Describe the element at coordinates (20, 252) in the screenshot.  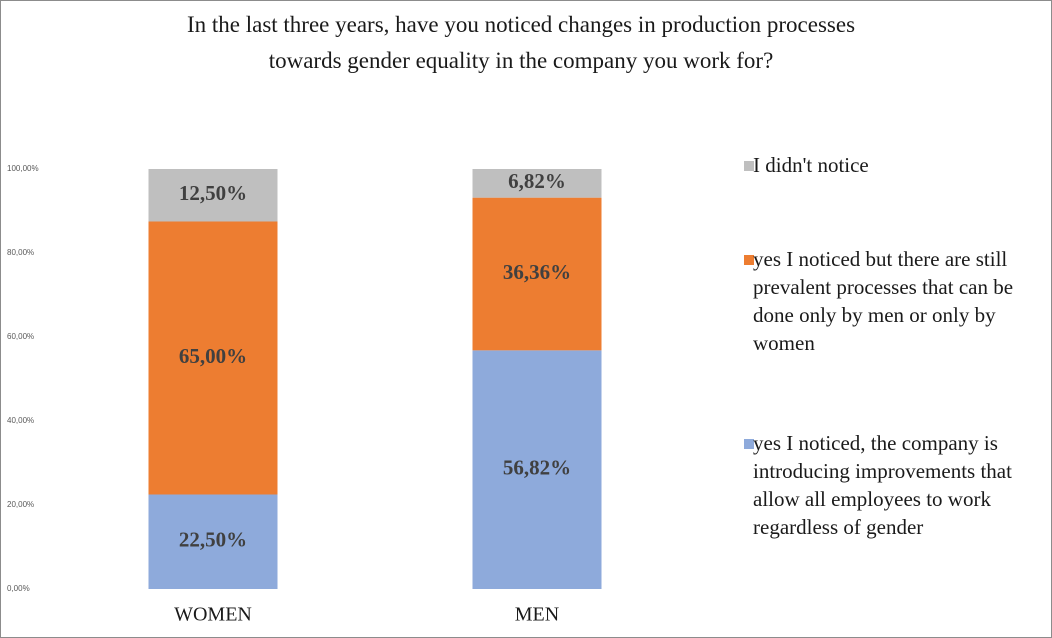
I see `y-tick-label: 80,00%` at that location.